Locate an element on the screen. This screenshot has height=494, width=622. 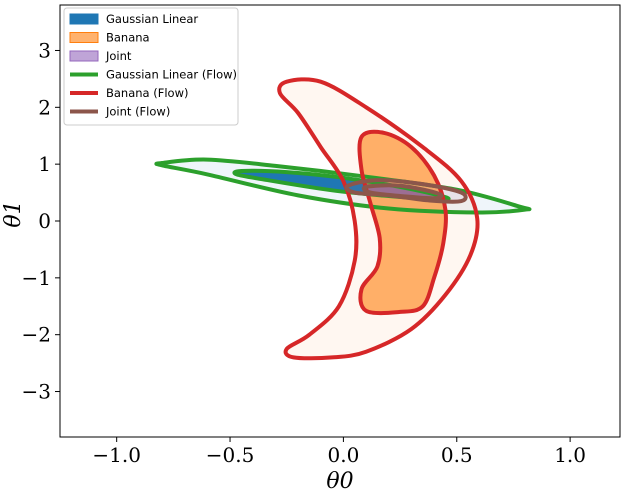
y-tick-label: 1 is located at coordinates (44, 164).